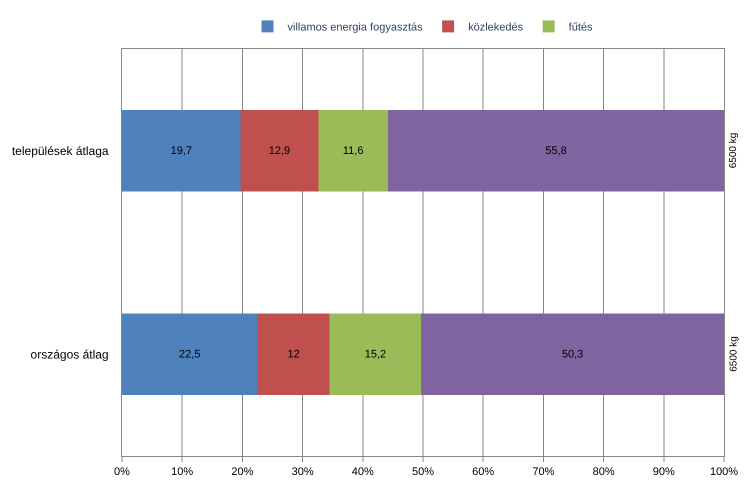 The height and width of the screenshot is (496, 750). Describe the element at coordinates (69, 354) in the screenshot. I see `y-tick-label: országos átlag` at that location.